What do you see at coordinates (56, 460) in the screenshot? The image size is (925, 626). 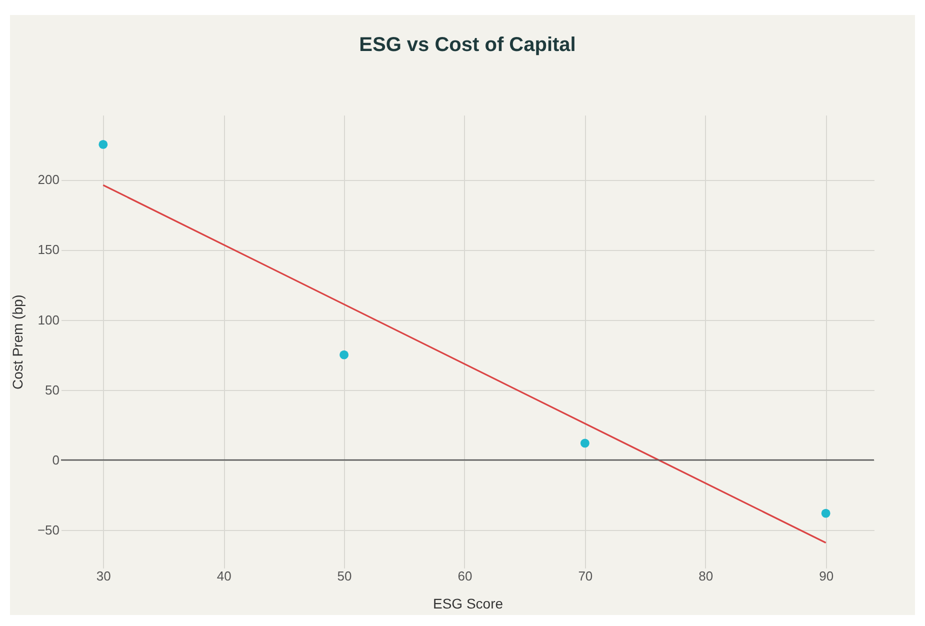 I see `y-tick-label: 0` at bounding box center [56, 460].